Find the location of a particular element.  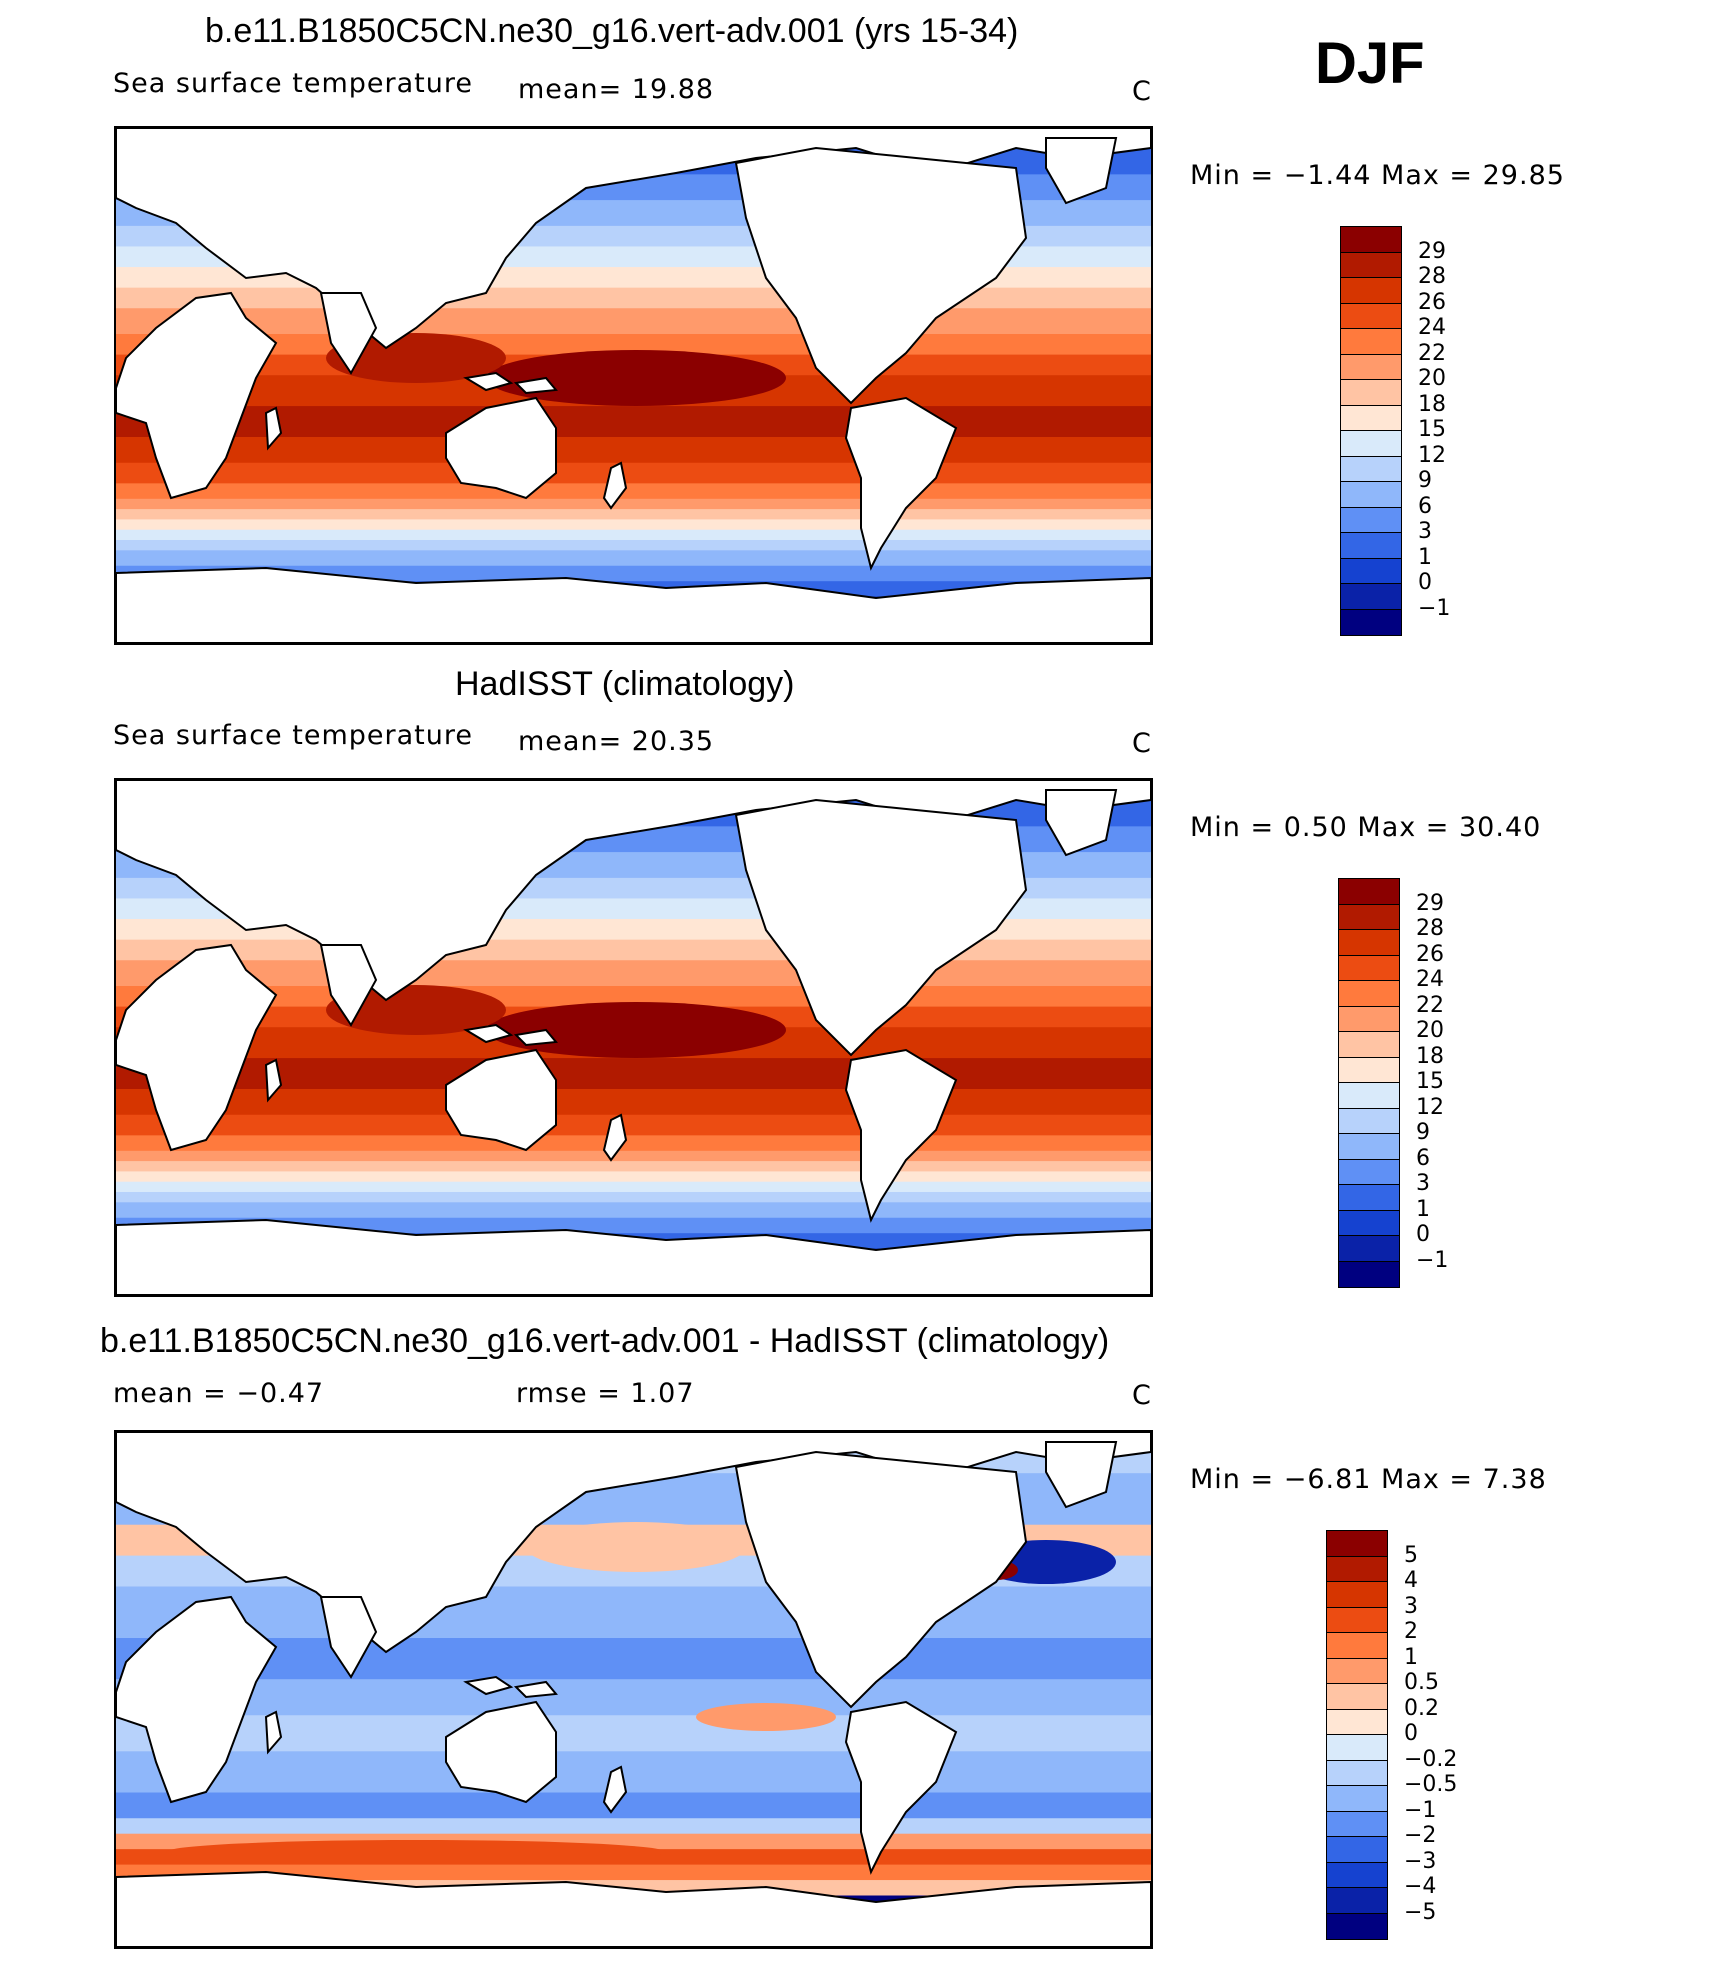

season-label: DJF is located at coordinates (1370, 63).